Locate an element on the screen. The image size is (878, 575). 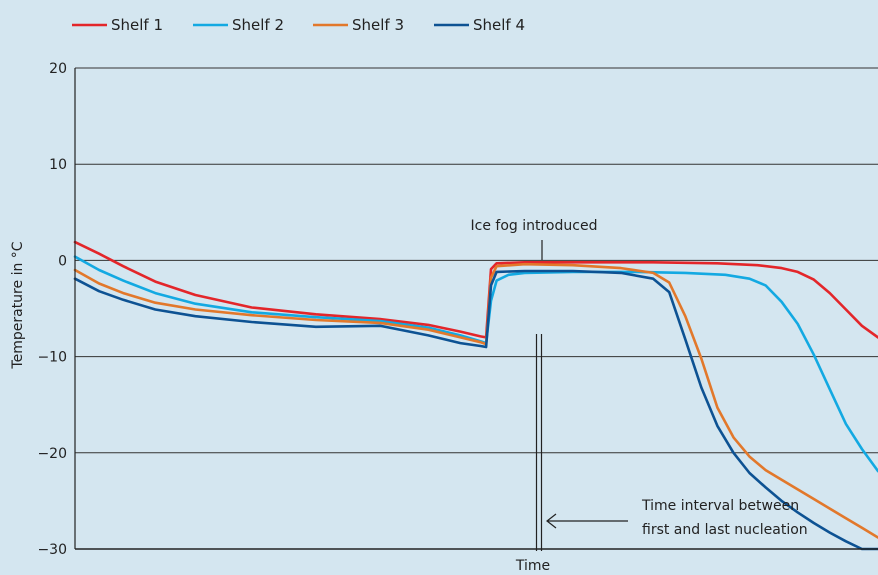
interval-arrow-head is located at coordinates (551, 521).